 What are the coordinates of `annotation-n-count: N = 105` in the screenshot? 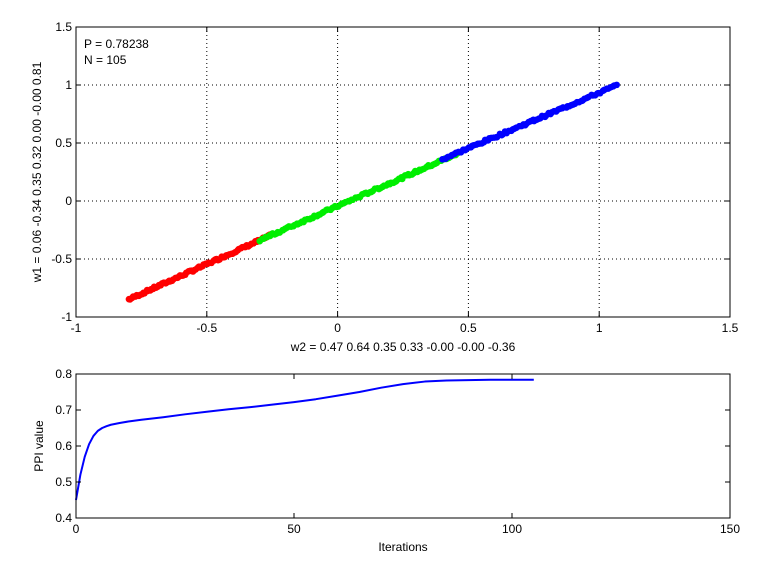 It's located at (105, 60).